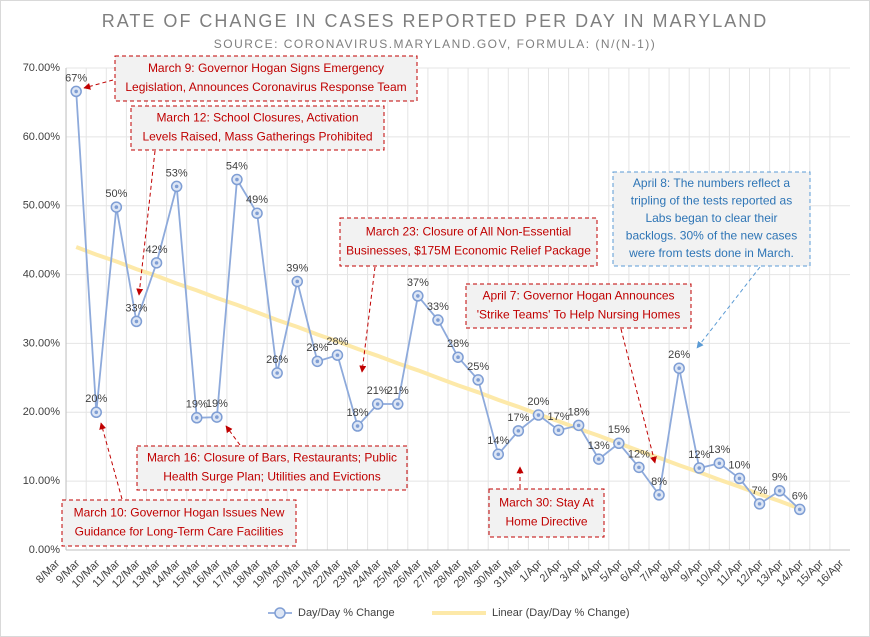 The width and height of the screenshot is (870, 637). I want to click on data-label: 10%, so click(739, 465).